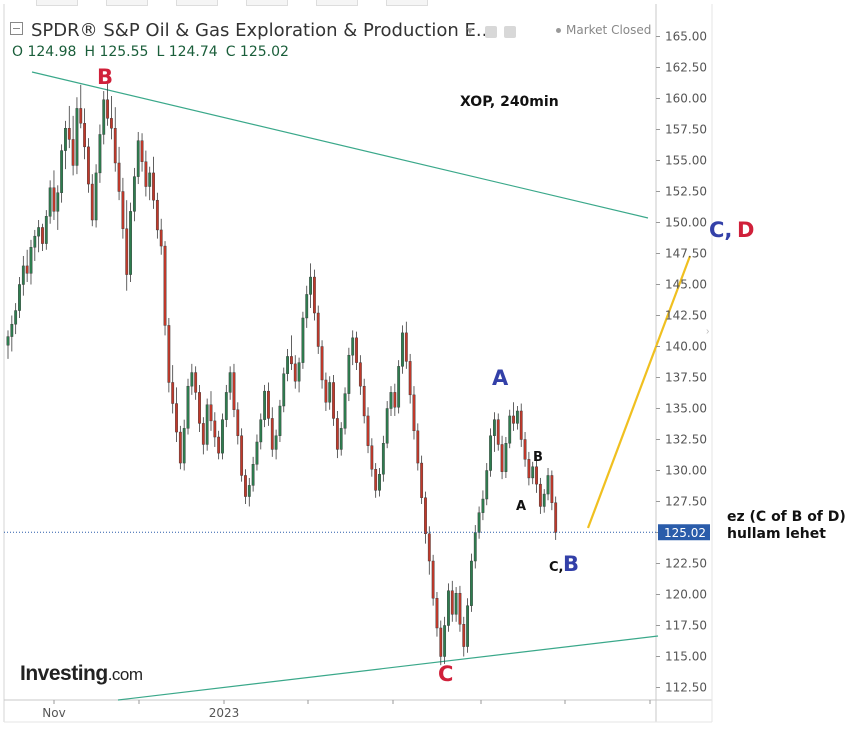  Describe the element at coordinates (500, 378) in the screenshot. I see `wave-label: A` at that location.